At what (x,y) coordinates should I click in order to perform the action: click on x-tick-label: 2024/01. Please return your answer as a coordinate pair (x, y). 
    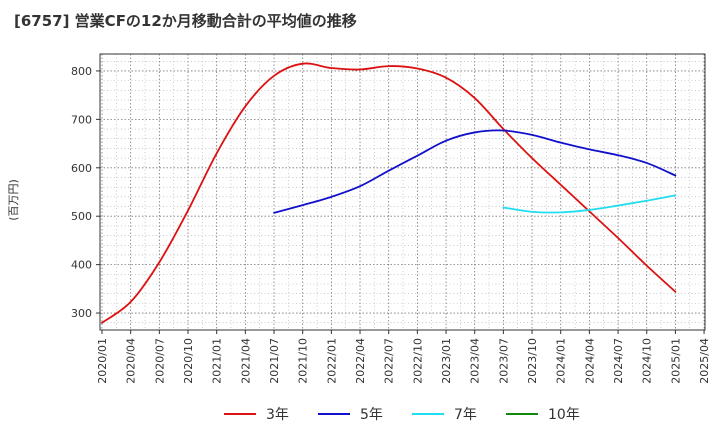
    Looking at the image, I should click on (561, 361).